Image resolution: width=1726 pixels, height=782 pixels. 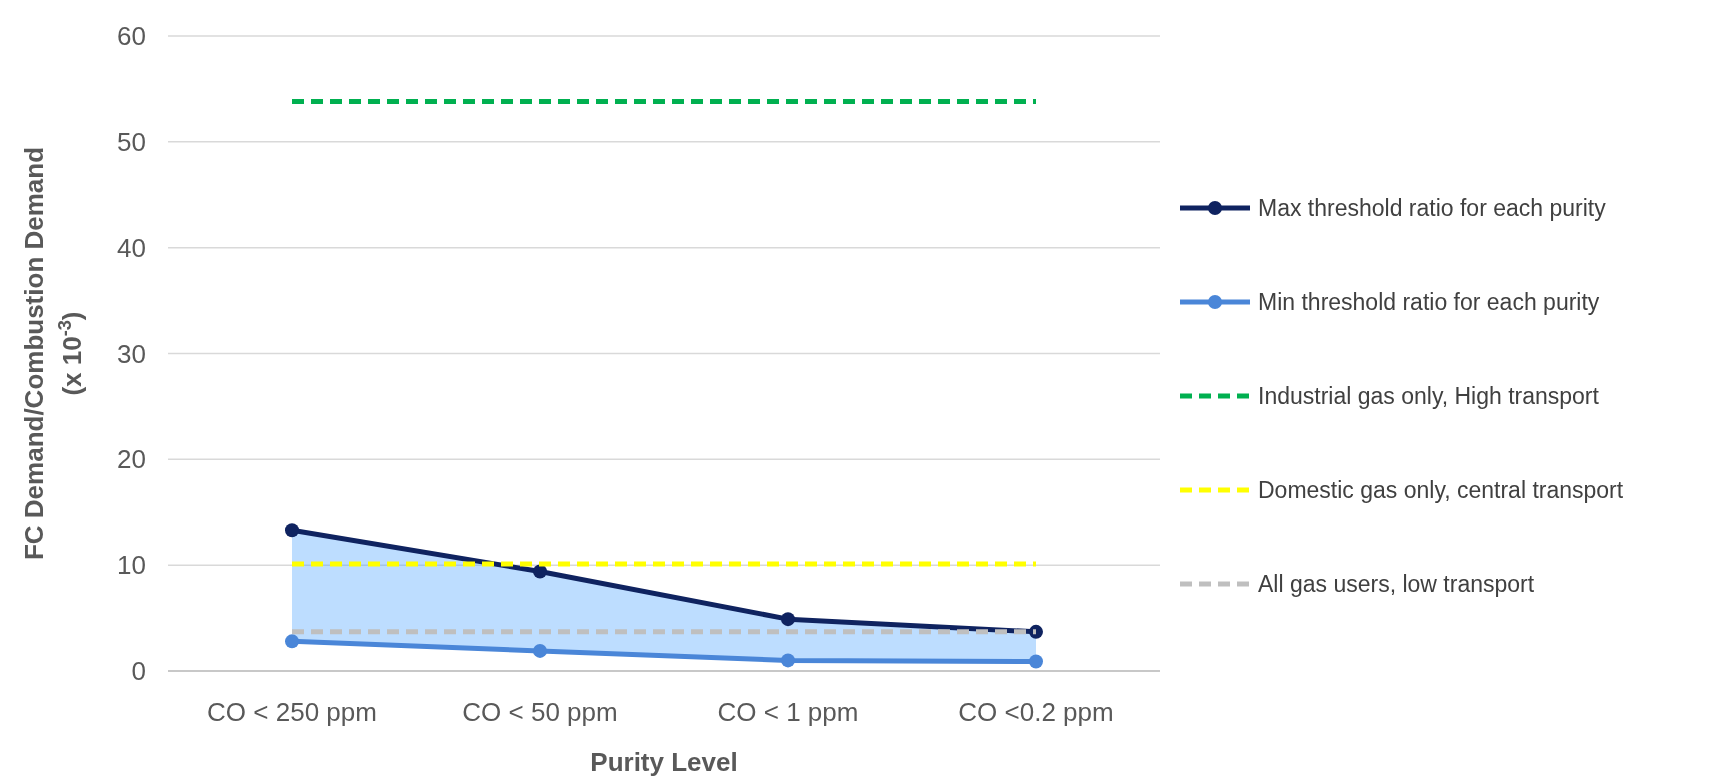 What do you see at coordinates (1036, 712) in the screenshot?
I see `x-tick-label: CO <0.2 ppm` at bounding box center [1036, 712].